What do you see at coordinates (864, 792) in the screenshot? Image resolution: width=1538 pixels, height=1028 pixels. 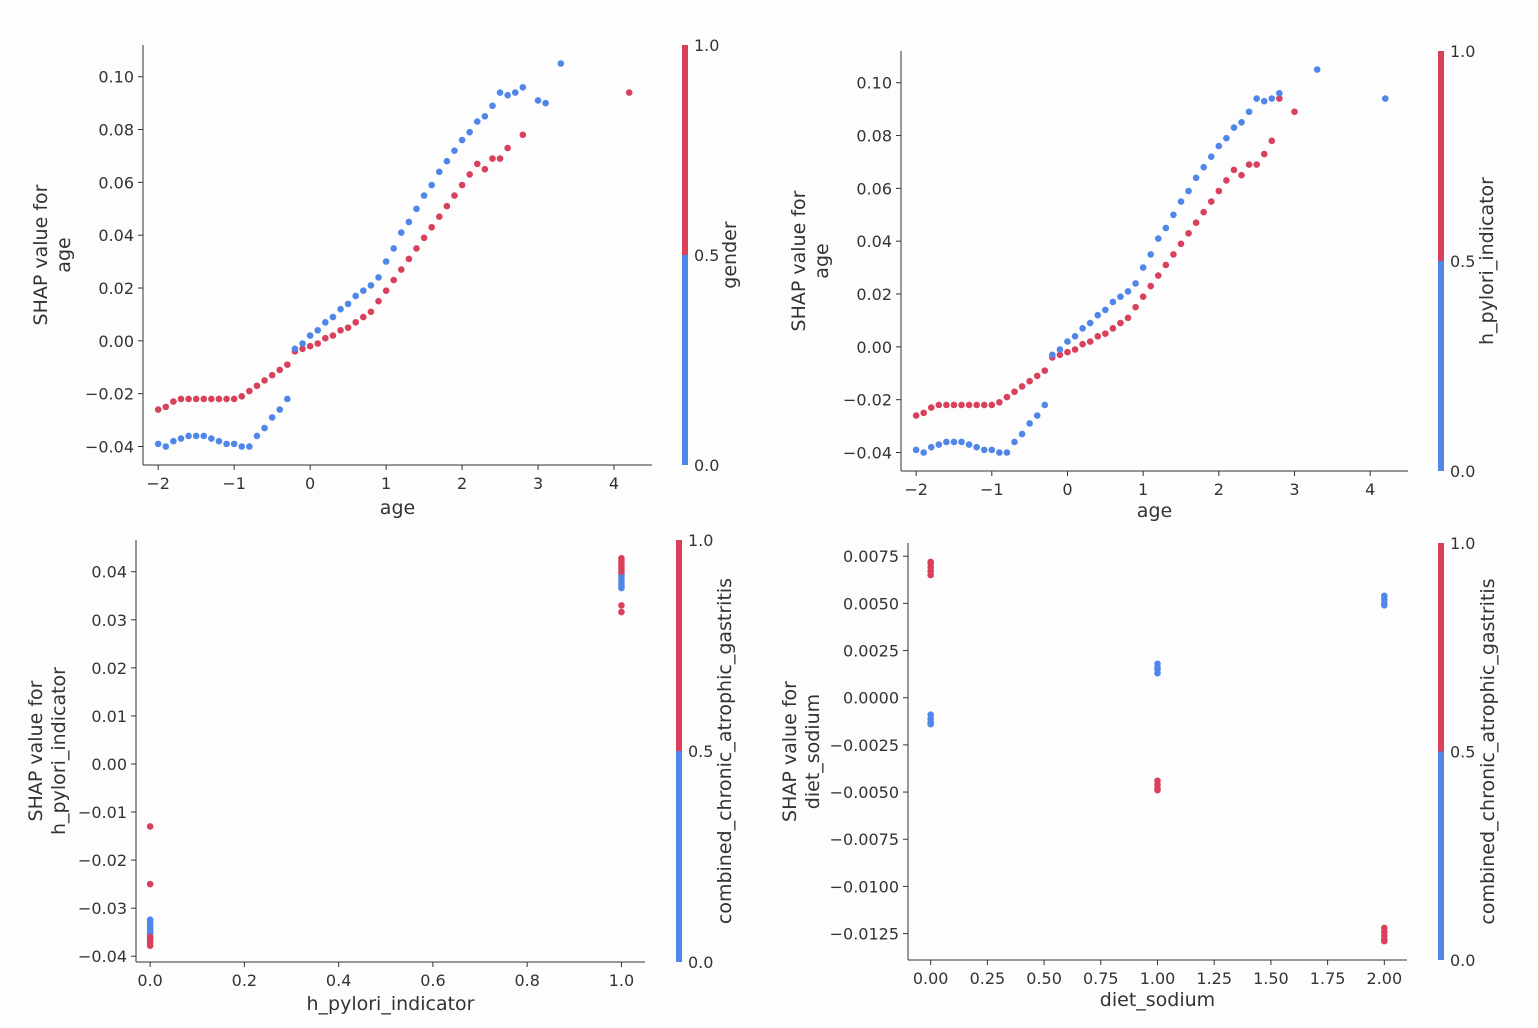 I see `y-tick-label: −0.0050` at bounding box center [864, 792].